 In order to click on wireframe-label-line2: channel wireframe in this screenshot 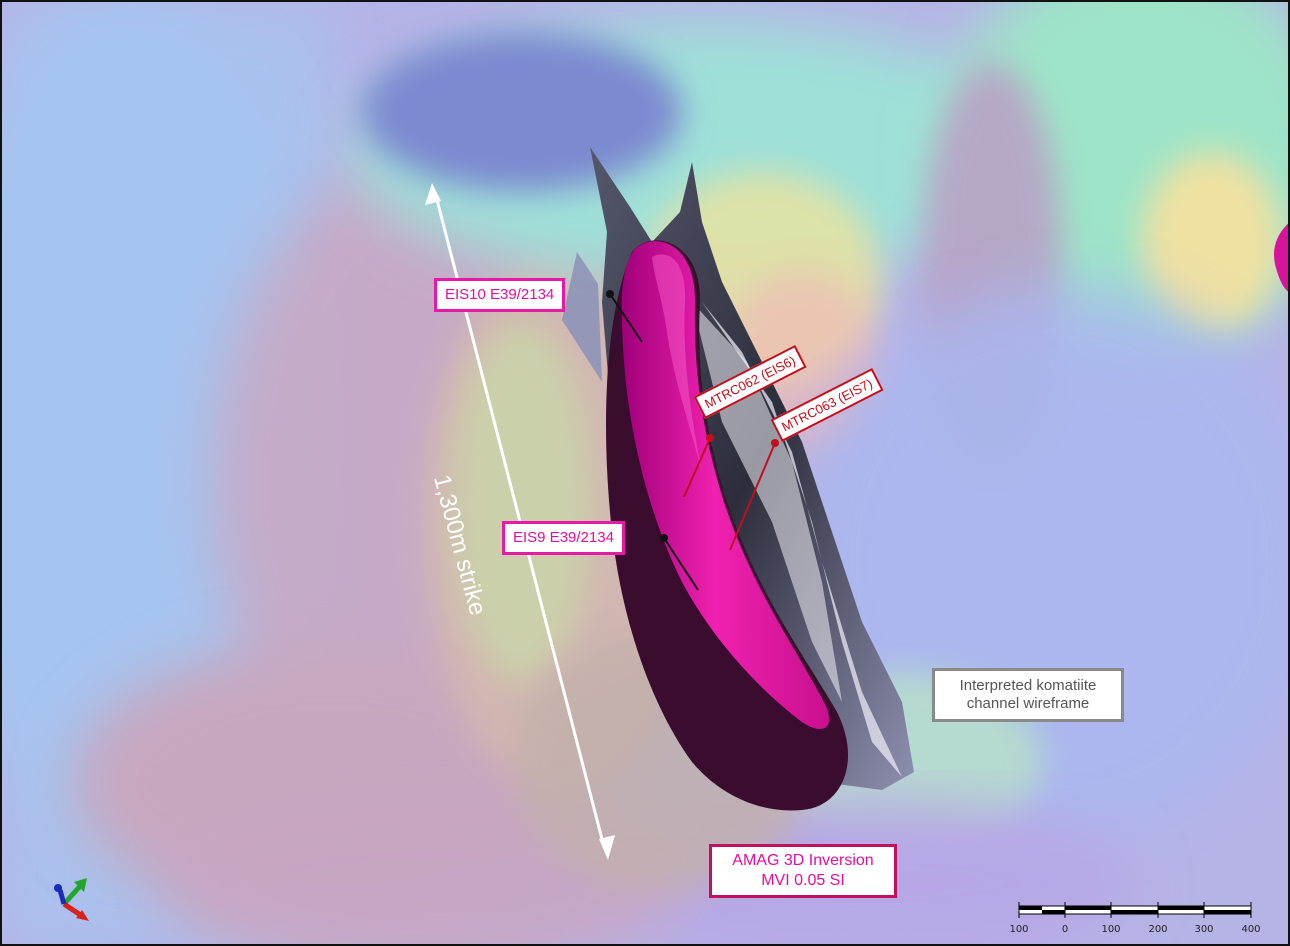, I will do `click(1028, 703)`.